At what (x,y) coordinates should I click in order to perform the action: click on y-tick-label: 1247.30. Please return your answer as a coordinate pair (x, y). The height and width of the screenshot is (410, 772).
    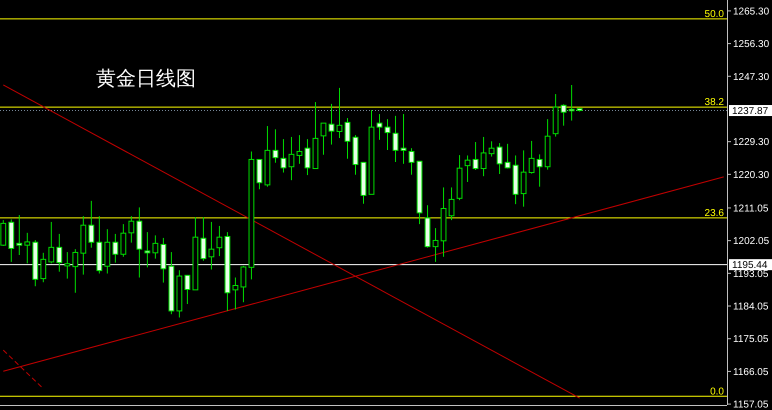
    Looking at the image, I should click on (751, 77).